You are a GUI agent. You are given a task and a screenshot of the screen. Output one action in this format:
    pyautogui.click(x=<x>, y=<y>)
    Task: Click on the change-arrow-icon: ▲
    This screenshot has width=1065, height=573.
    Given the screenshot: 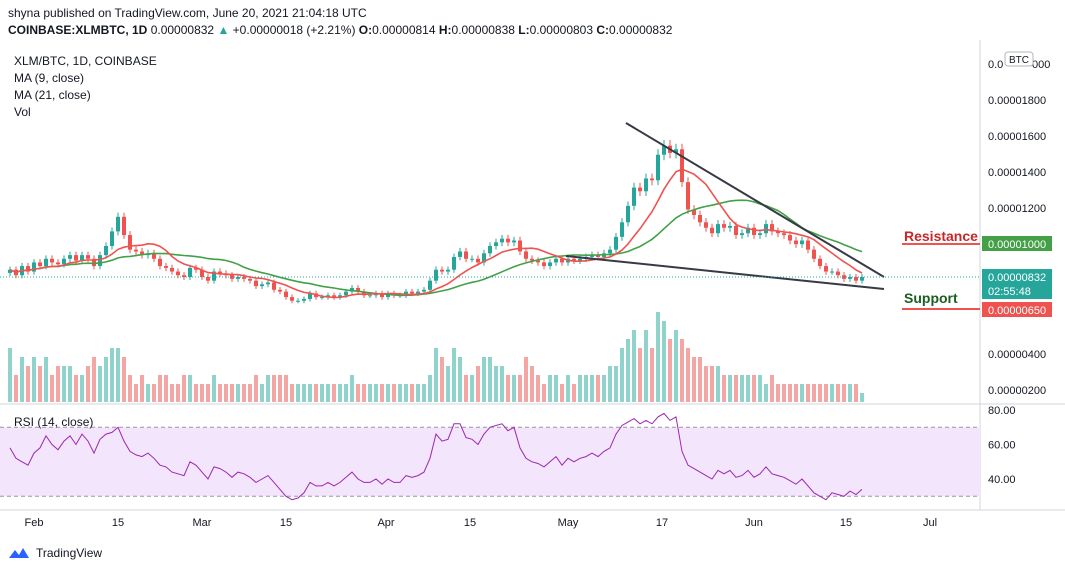 What is the action you would take?
    pyautogui.click(x=223, y=30)
    